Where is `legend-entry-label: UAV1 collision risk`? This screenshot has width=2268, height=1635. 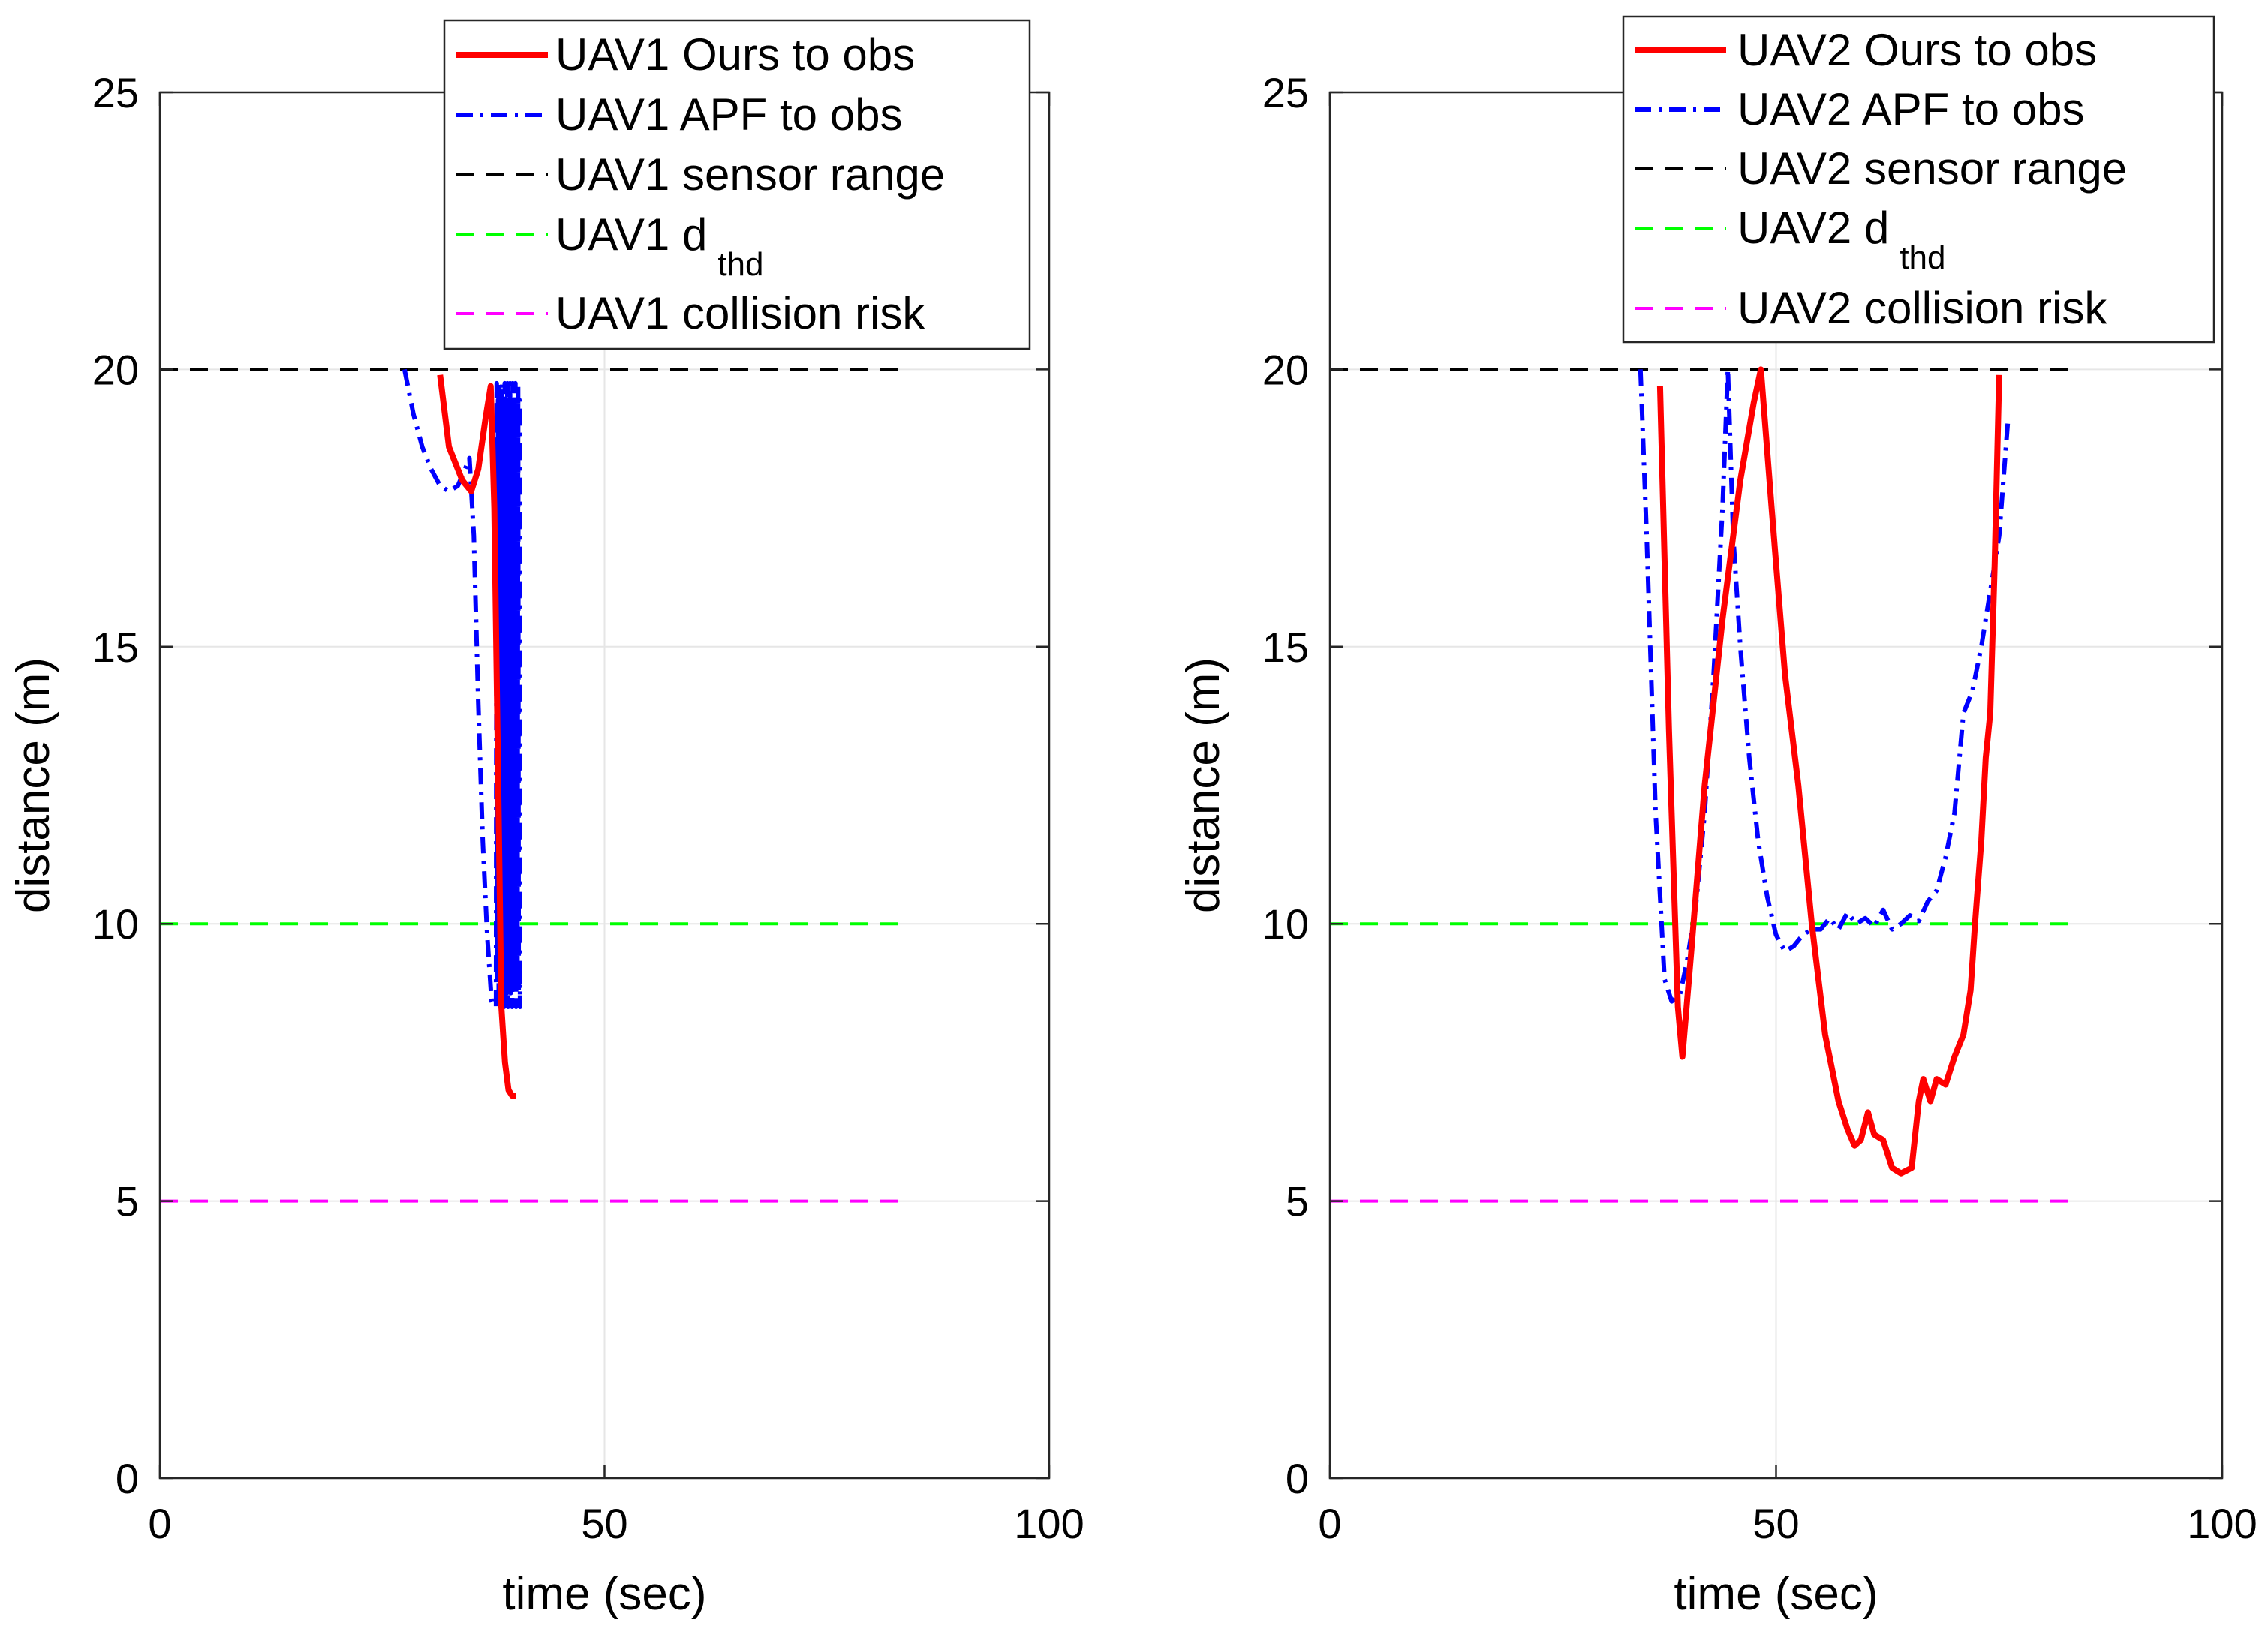
legend-entry-label: UAV1 collision risk is located at coordinates (740, 313).